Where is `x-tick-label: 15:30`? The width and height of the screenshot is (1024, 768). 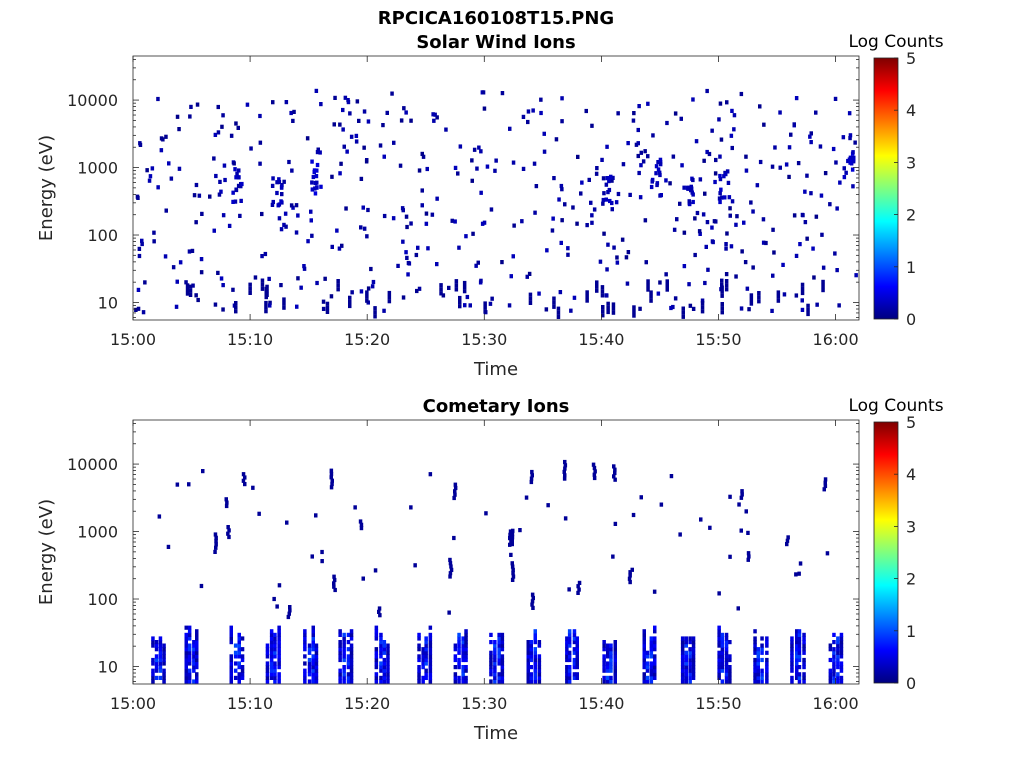
x-tick-label: 15:30 is located at coordinates (484, 703).